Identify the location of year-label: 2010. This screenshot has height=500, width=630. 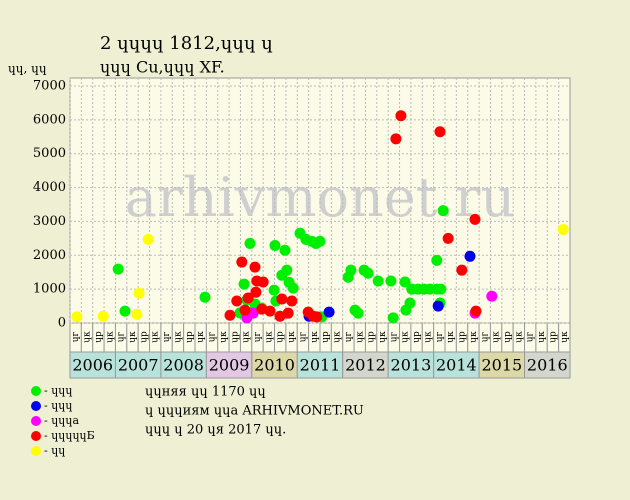
(274, 365).